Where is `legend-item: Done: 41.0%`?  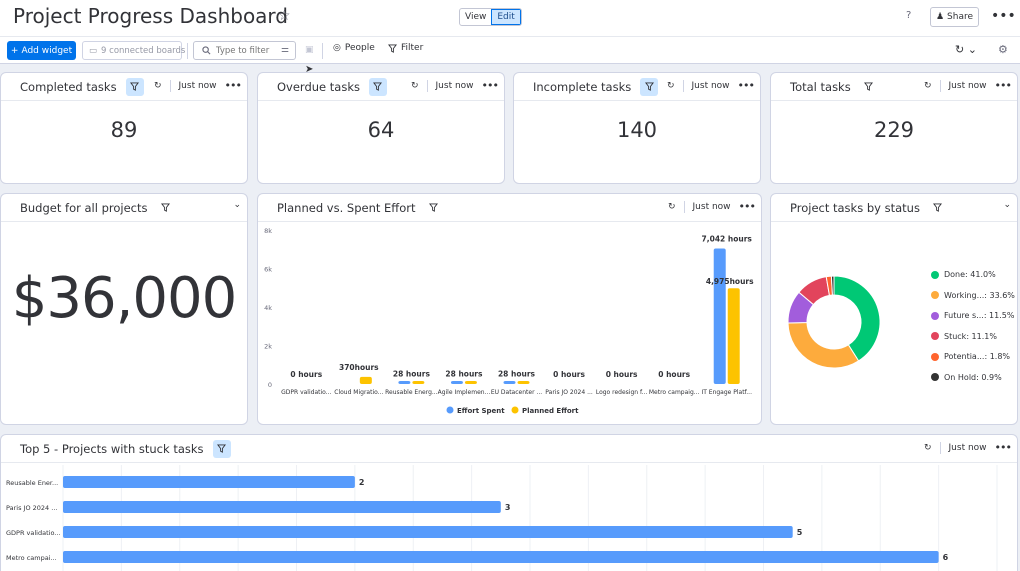
legend-item: Done: 41.0% is located at coordinates (963, 274).